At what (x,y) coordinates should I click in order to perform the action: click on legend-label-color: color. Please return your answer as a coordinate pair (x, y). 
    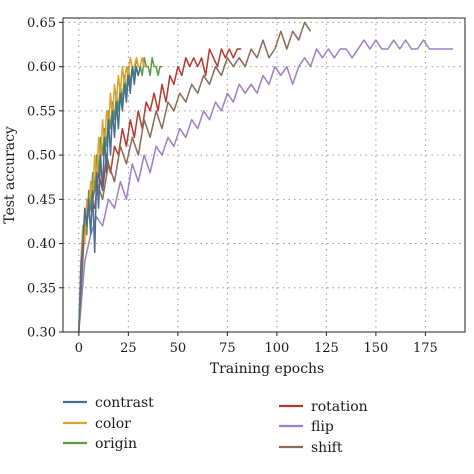
    Looking at the image, I should click on (113, 424).